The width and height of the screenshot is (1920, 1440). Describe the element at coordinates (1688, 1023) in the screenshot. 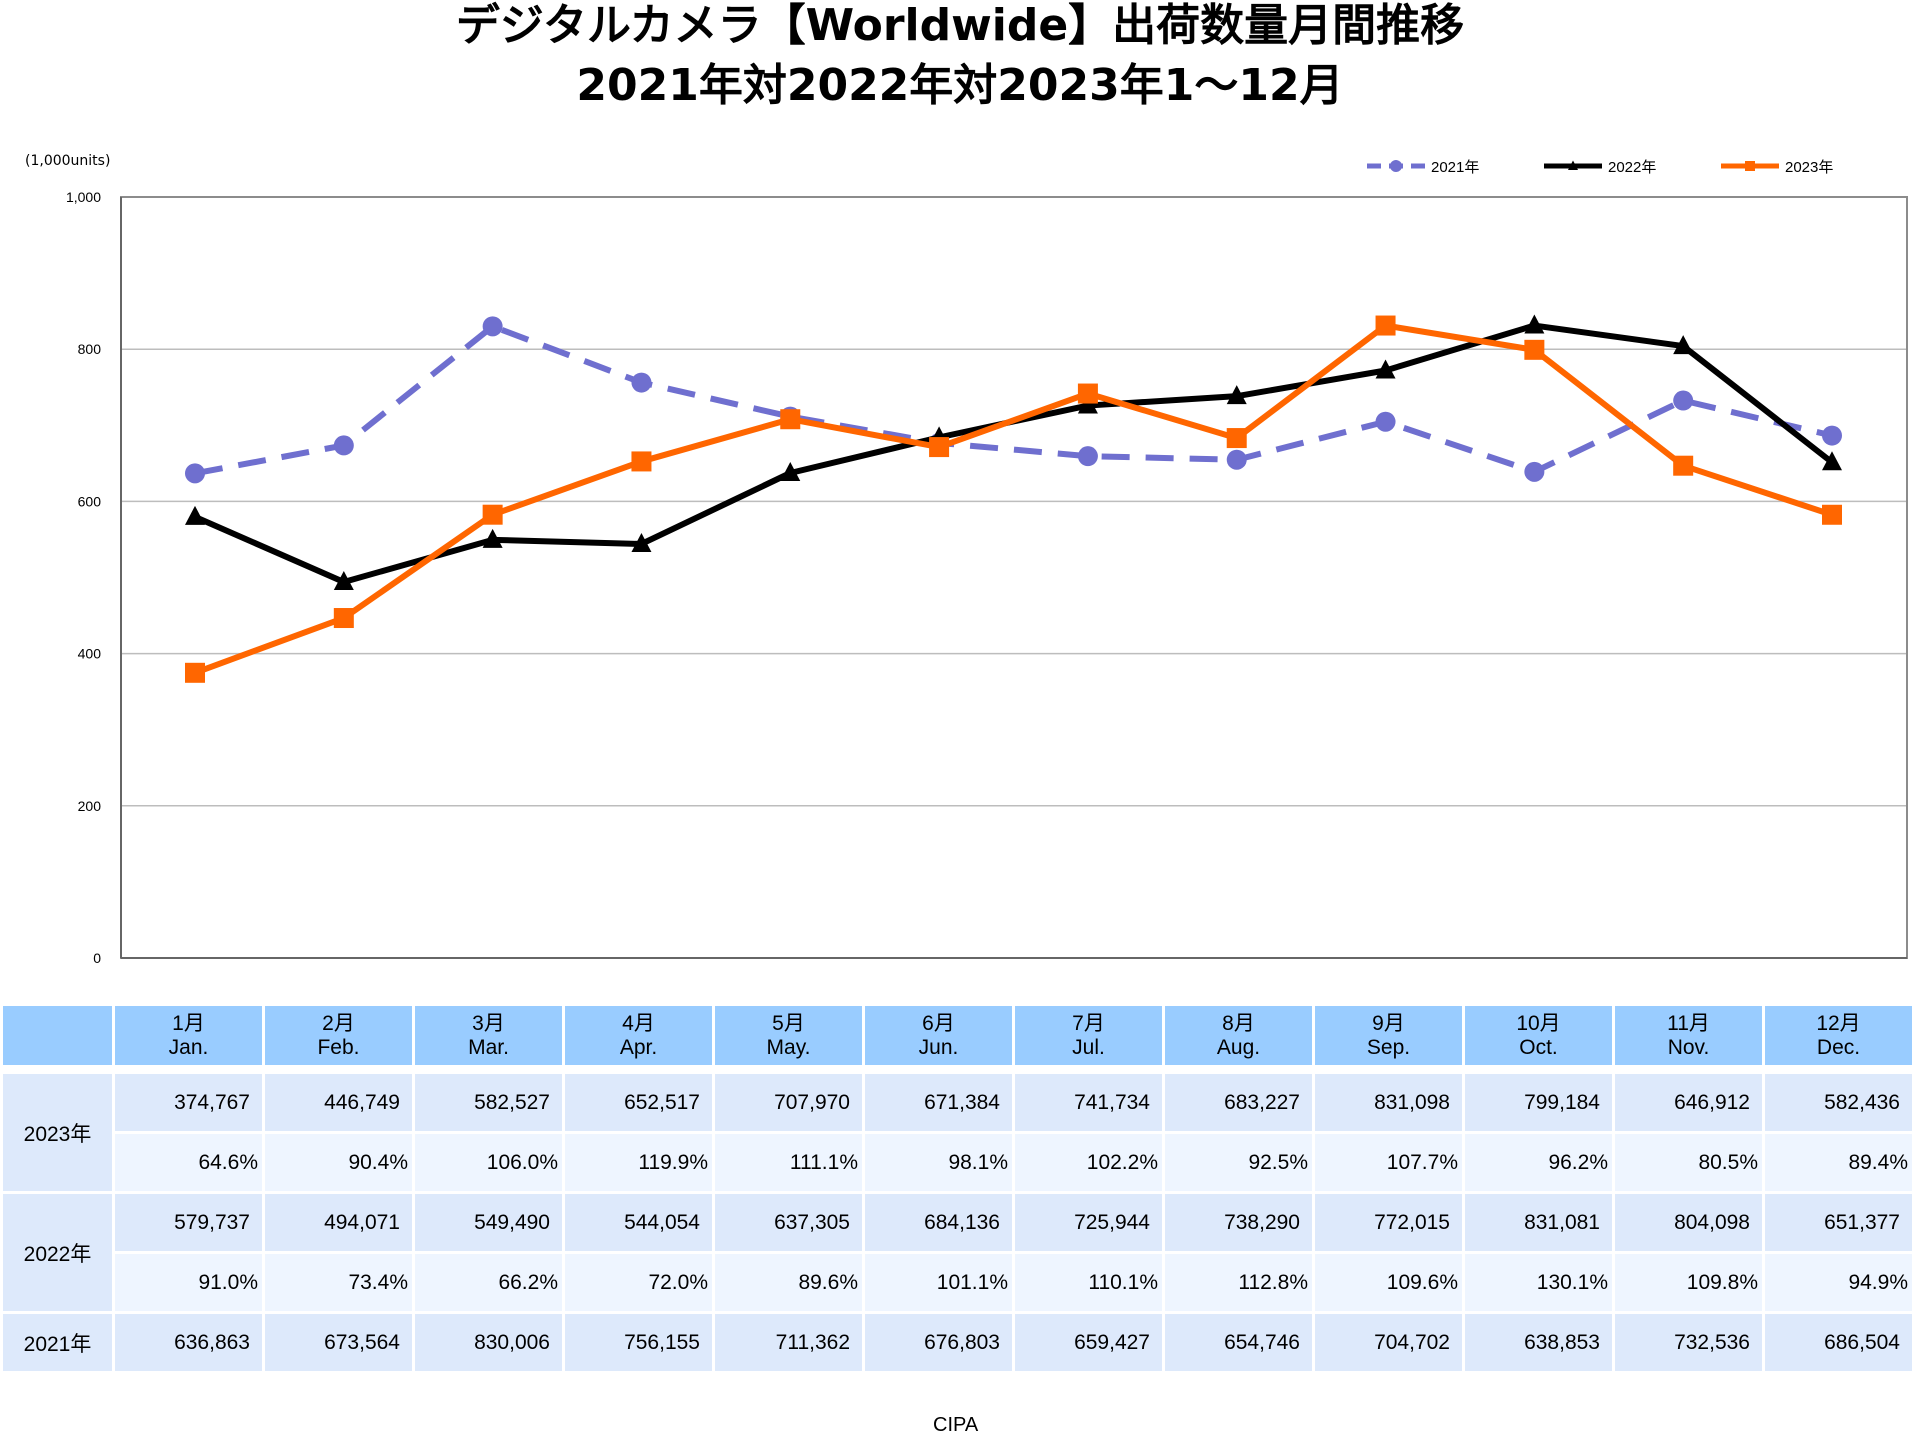

I see `month-jp: 11月` at that location.